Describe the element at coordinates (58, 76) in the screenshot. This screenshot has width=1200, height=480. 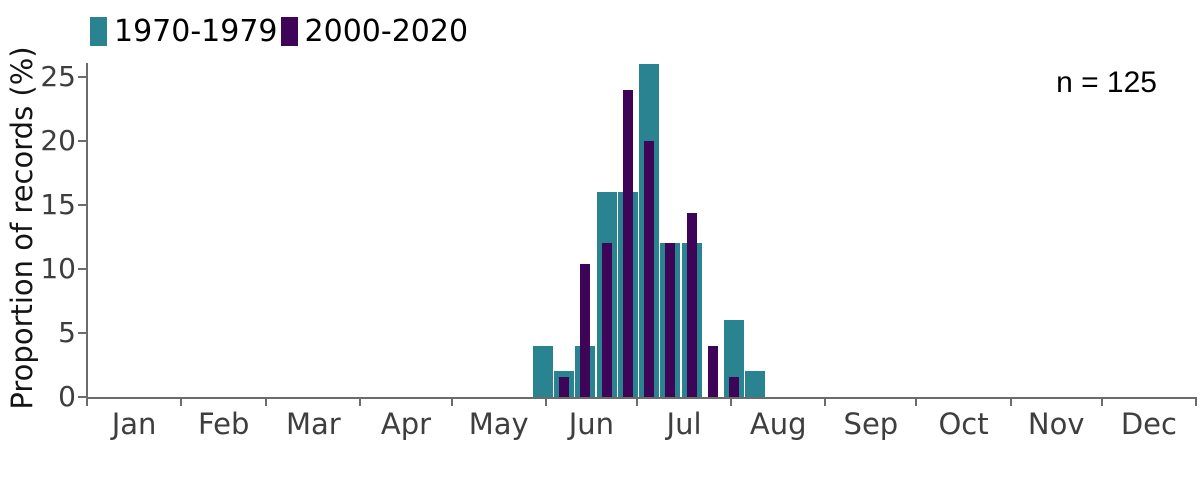
I see `y-tick-label-25: 25` at that location.